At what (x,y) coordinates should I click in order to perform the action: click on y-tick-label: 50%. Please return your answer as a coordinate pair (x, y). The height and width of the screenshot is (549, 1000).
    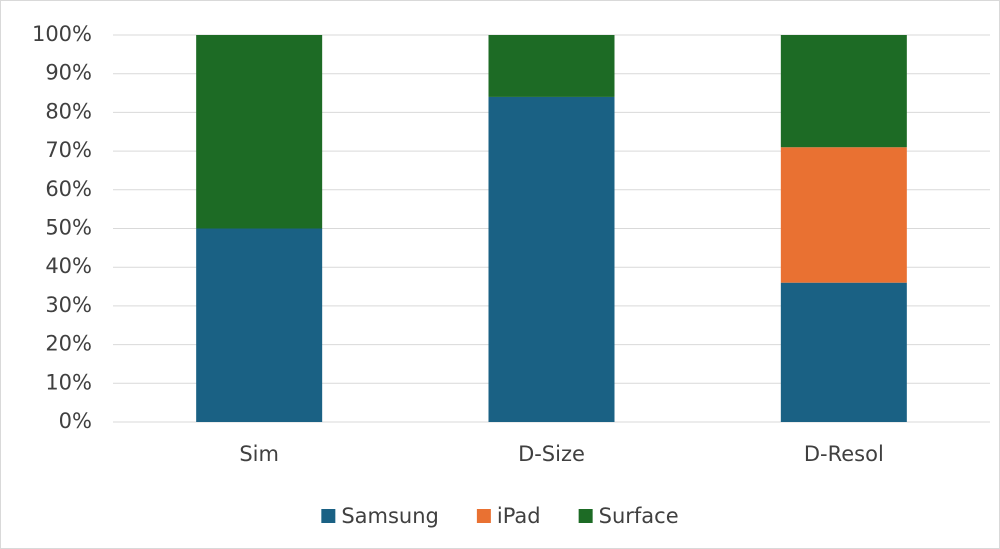
    Looking at the image, I should click on (68, 228).